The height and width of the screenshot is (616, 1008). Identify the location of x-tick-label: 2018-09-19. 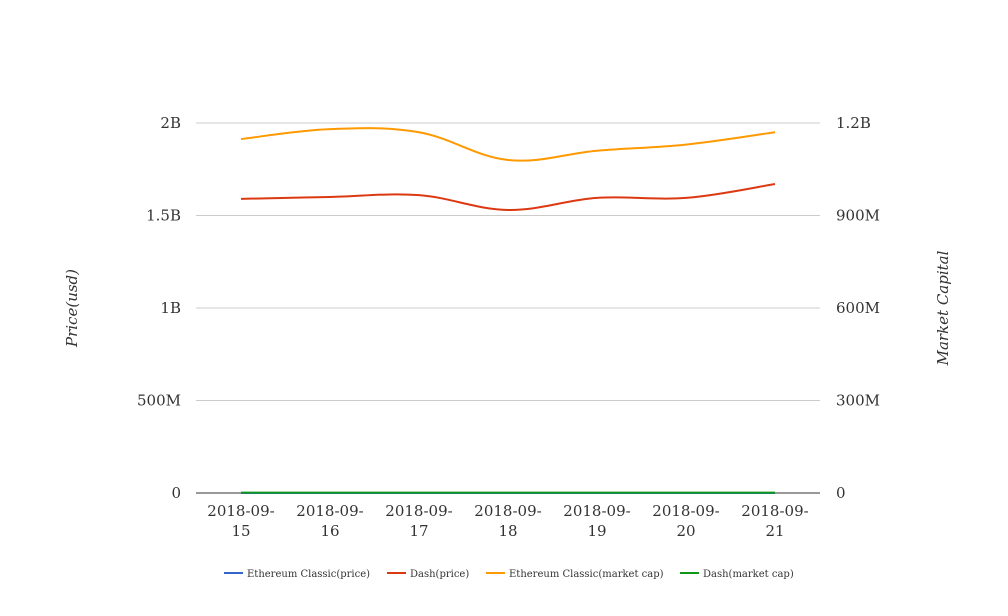
(596, 521).